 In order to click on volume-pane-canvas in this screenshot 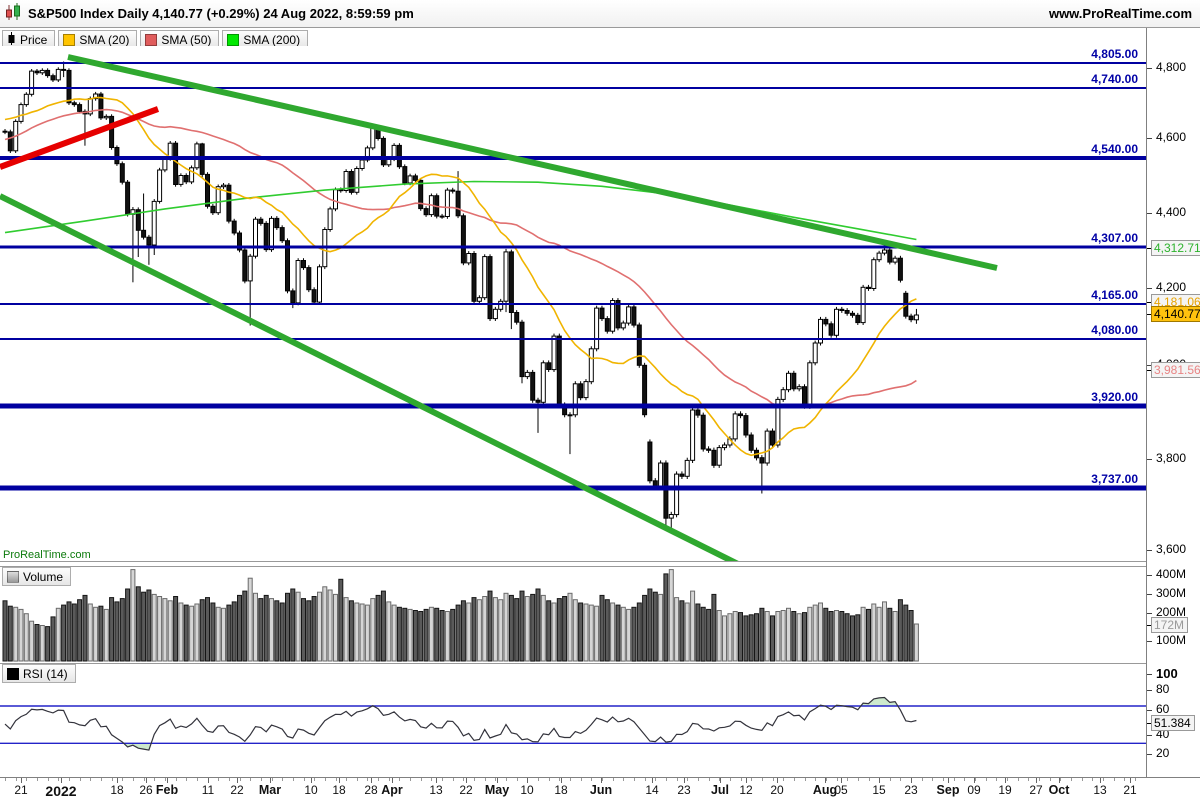, I will do `click(573, 614)`.